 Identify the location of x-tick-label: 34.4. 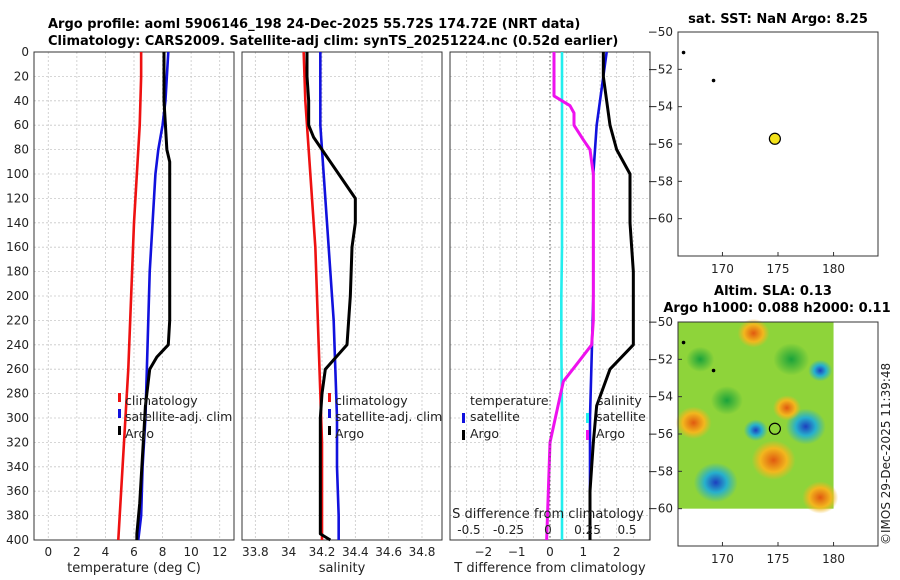
(355, 552).